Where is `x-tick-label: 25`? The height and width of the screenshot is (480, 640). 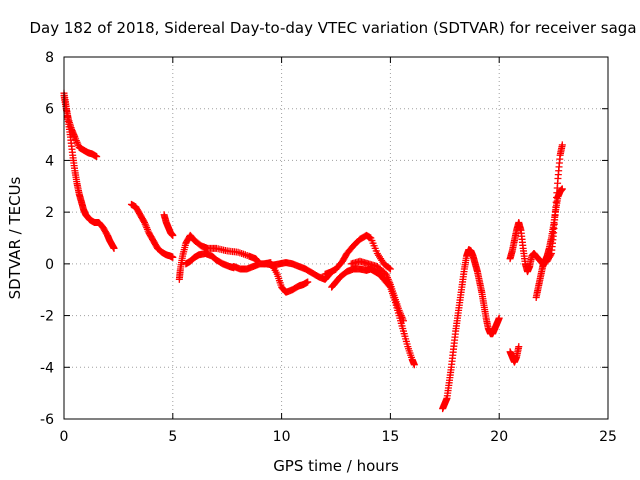
x-tick-label: 25 is located at coordinates (608, 437).